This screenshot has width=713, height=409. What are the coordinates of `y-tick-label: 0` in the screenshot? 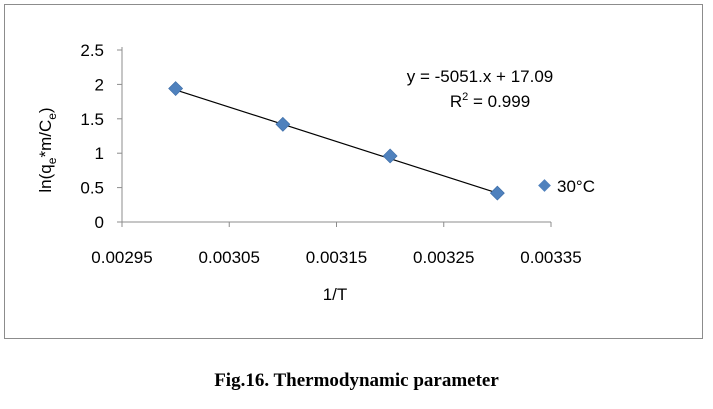 It's located at (99, 222).